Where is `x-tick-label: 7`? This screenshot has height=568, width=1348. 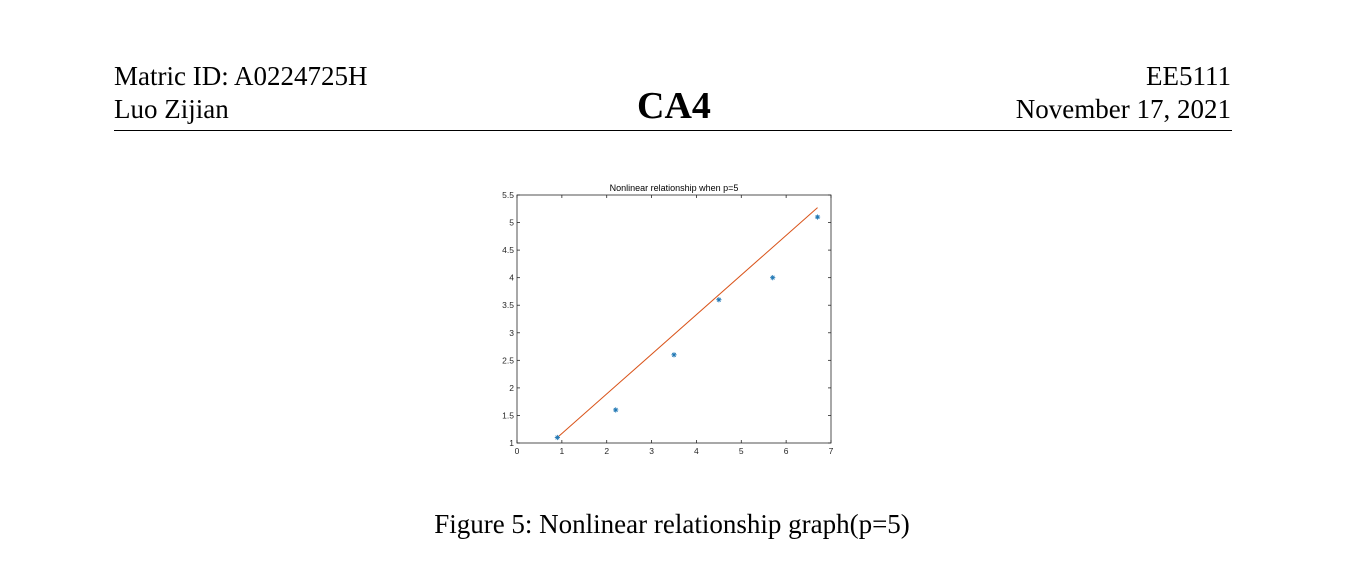
x-tick-label: 7 is located at coordinates (831, 451).